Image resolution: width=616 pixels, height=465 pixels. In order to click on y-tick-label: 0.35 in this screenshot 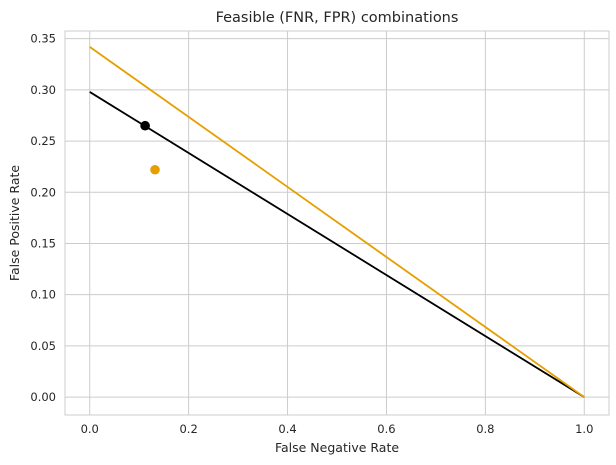, I will do `click(43, 39)`.